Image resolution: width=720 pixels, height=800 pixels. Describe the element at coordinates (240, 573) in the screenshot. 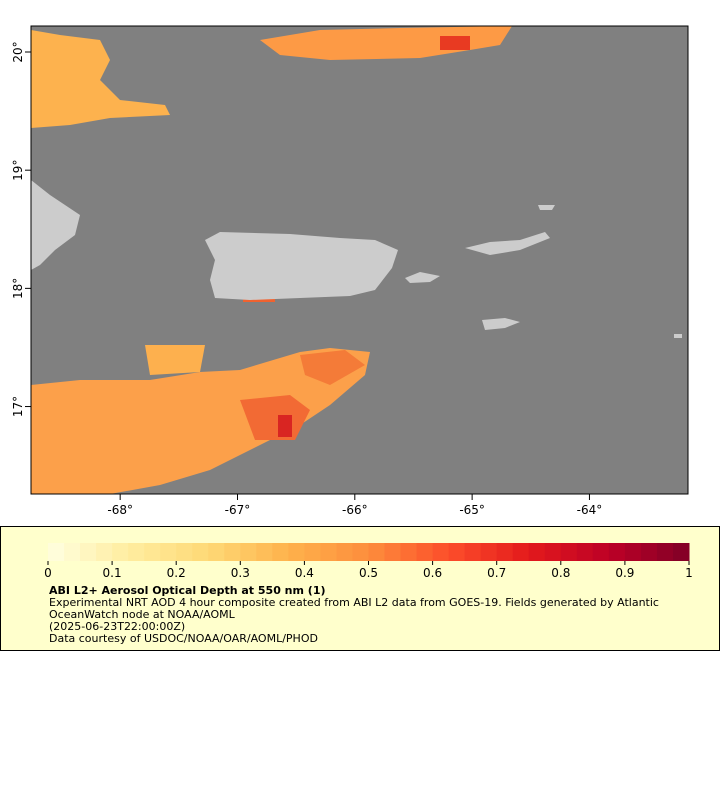

I see `colorbar-tick-label: 0.3` at that location.